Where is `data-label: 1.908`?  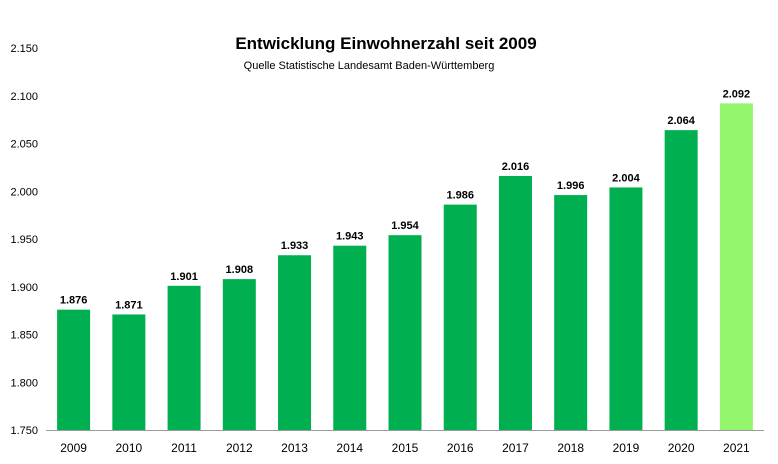 data-label: 1.908 is located at coordinates (240, 270).